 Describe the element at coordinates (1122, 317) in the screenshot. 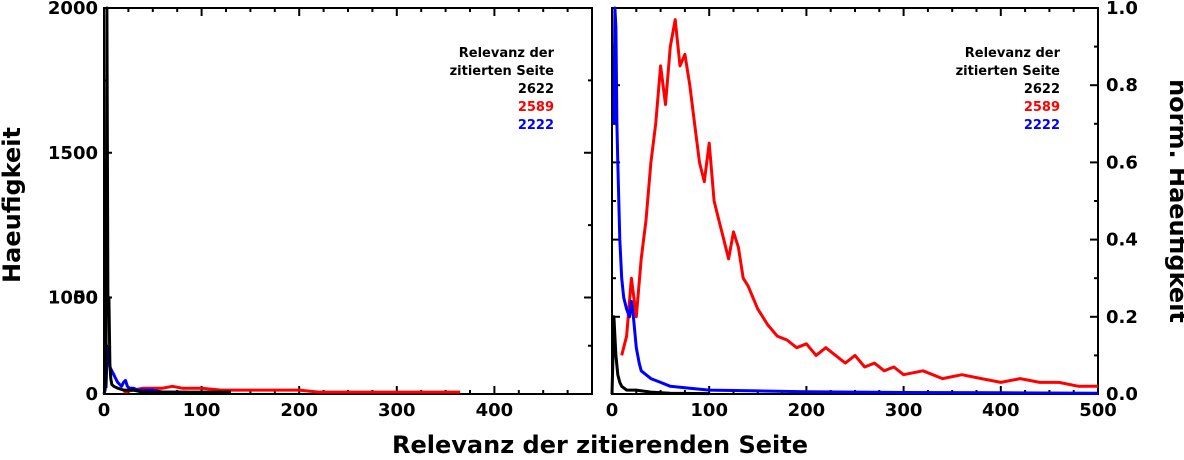

I see `right-y-tick-label: 0.2` at that location.